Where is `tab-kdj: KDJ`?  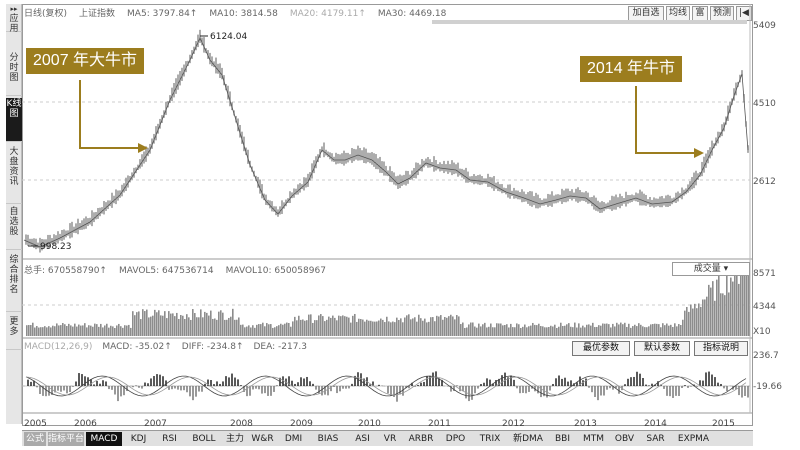
tab-kdj: KDJ is located at coordinates (138, 439).